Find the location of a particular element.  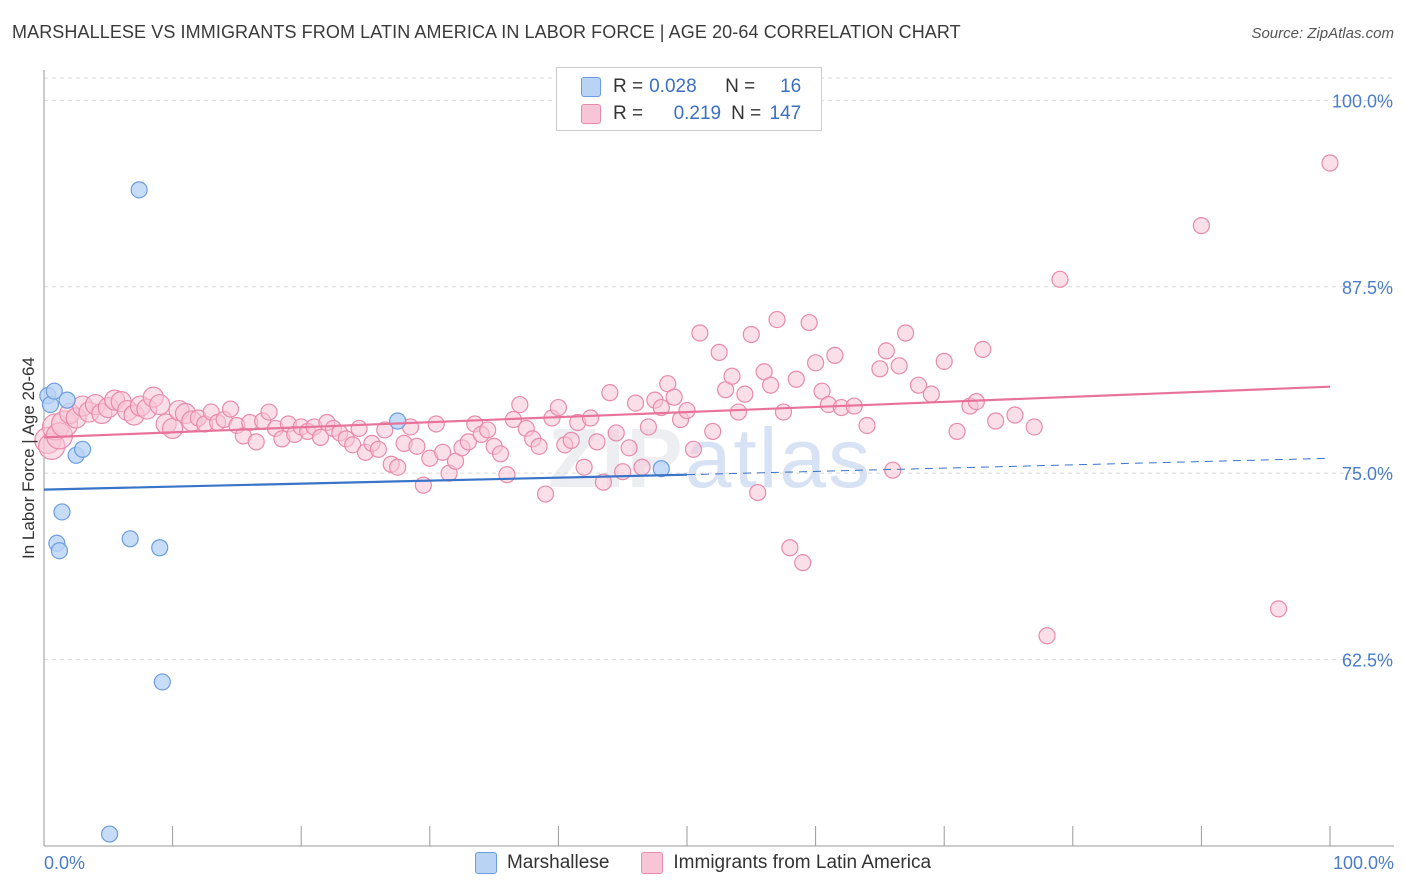

x-tick-label-max: 100.0% is located at coordinates (1363, 863).